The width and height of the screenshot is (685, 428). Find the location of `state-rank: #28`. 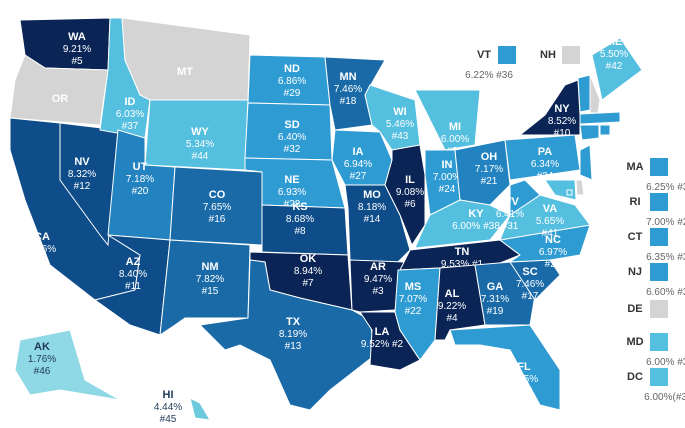

state-rank: #28 is located at coordinates (292, 204).